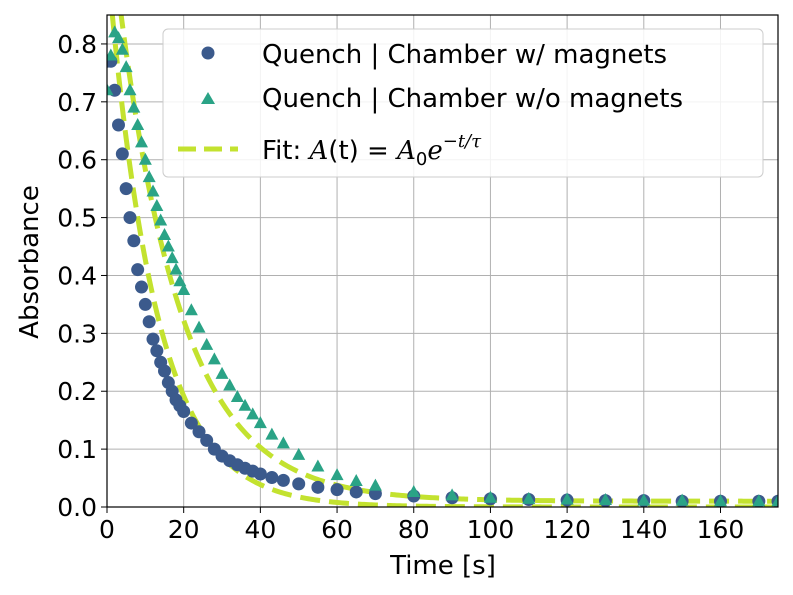 The image size is (793, 595). I want to click on y-tick-label: 0.5, so click(77, 218).